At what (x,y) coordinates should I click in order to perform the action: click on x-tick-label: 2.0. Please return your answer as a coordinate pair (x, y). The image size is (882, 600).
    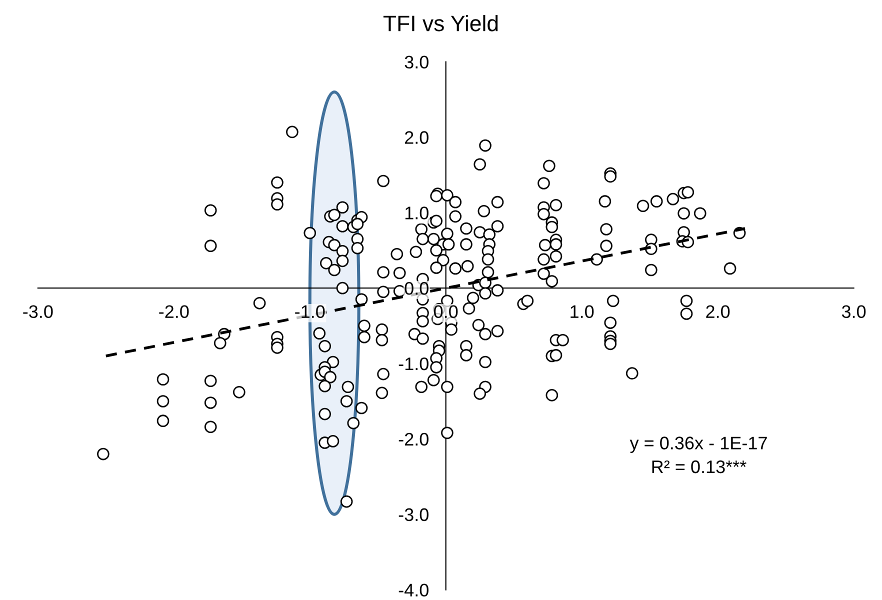
    Looking at the image, I should click on (718, 311).